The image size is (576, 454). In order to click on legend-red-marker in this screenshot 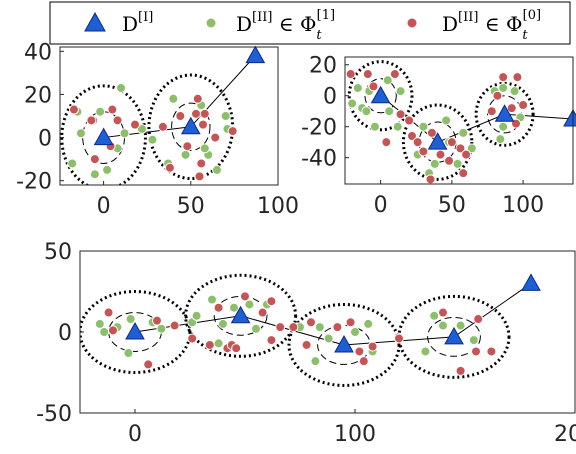, I will do `click(412, 23)`.